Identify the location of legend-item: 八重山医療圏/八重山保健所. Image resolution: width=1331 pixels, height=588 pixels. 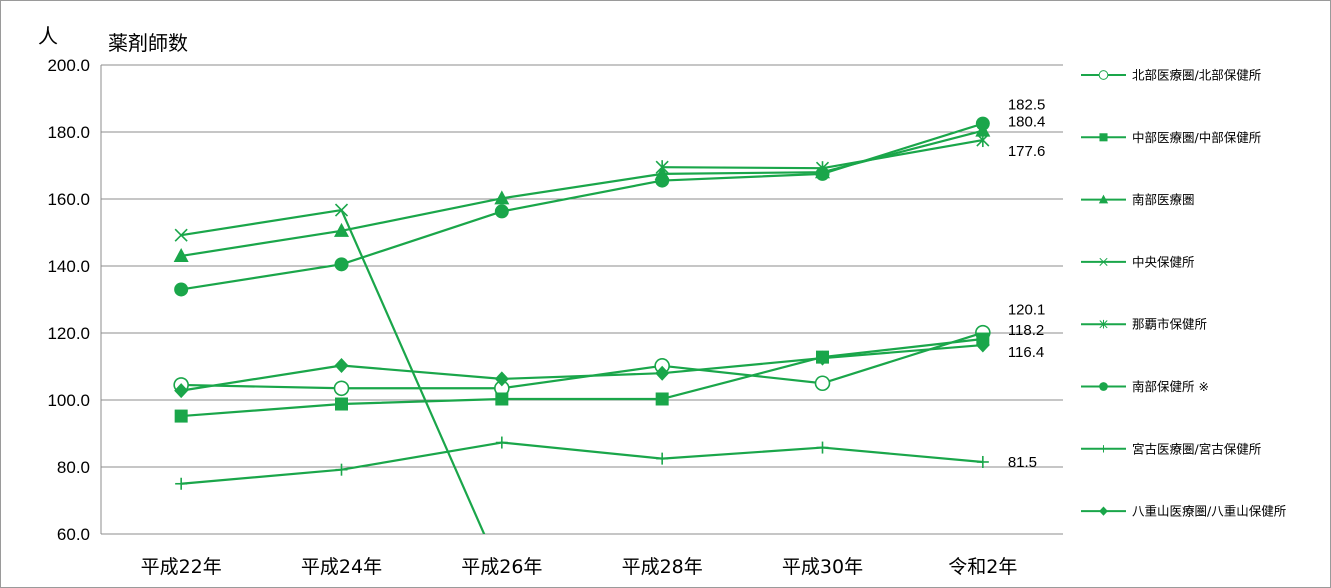
(1183, 511).